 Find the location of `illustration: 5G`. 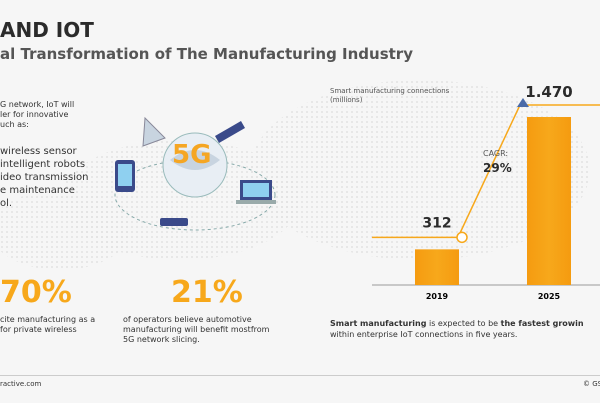

illustration: 5G is located at coordinates (195, 173).